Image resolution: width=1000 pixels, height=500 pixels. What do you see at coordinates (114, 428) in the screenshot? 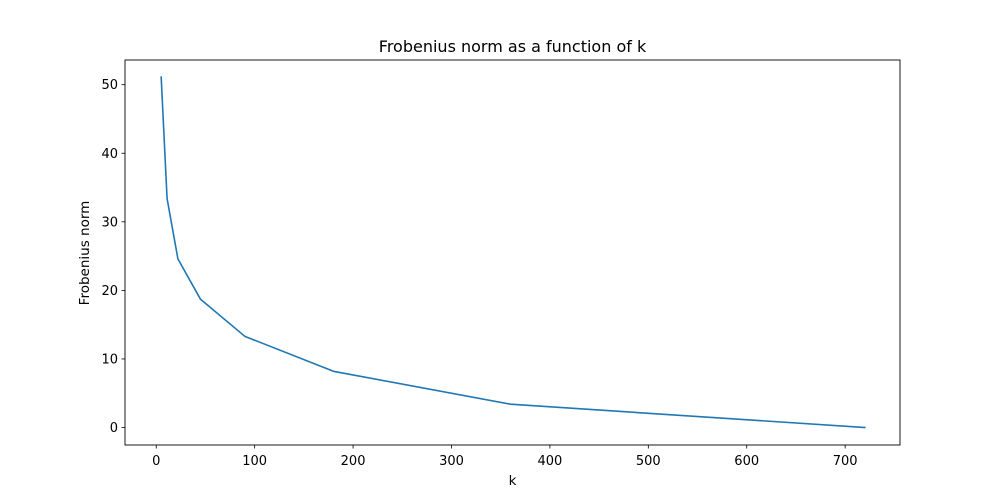
I see `y-tick-label: 0` at bounding box center [114, 428].